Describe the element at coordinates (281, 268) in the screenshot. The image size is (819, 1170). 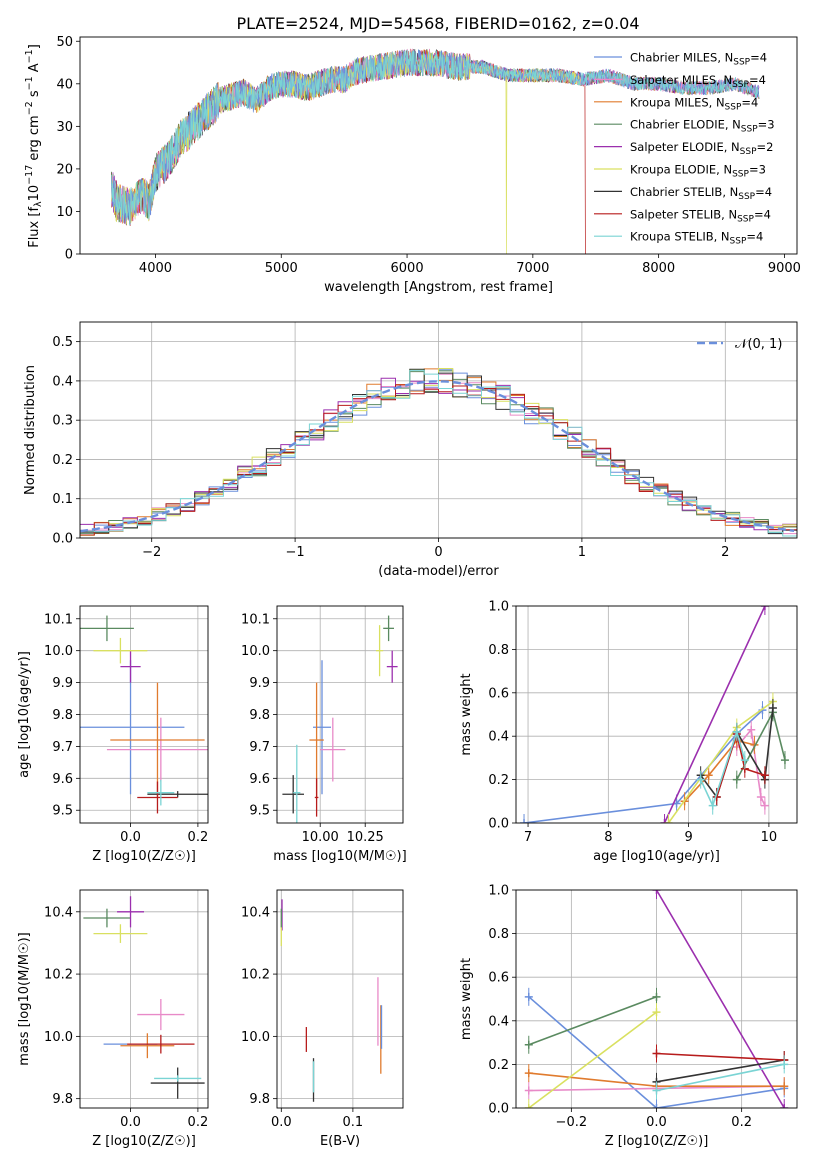
I see `x-tick-label: 5000` at that location.